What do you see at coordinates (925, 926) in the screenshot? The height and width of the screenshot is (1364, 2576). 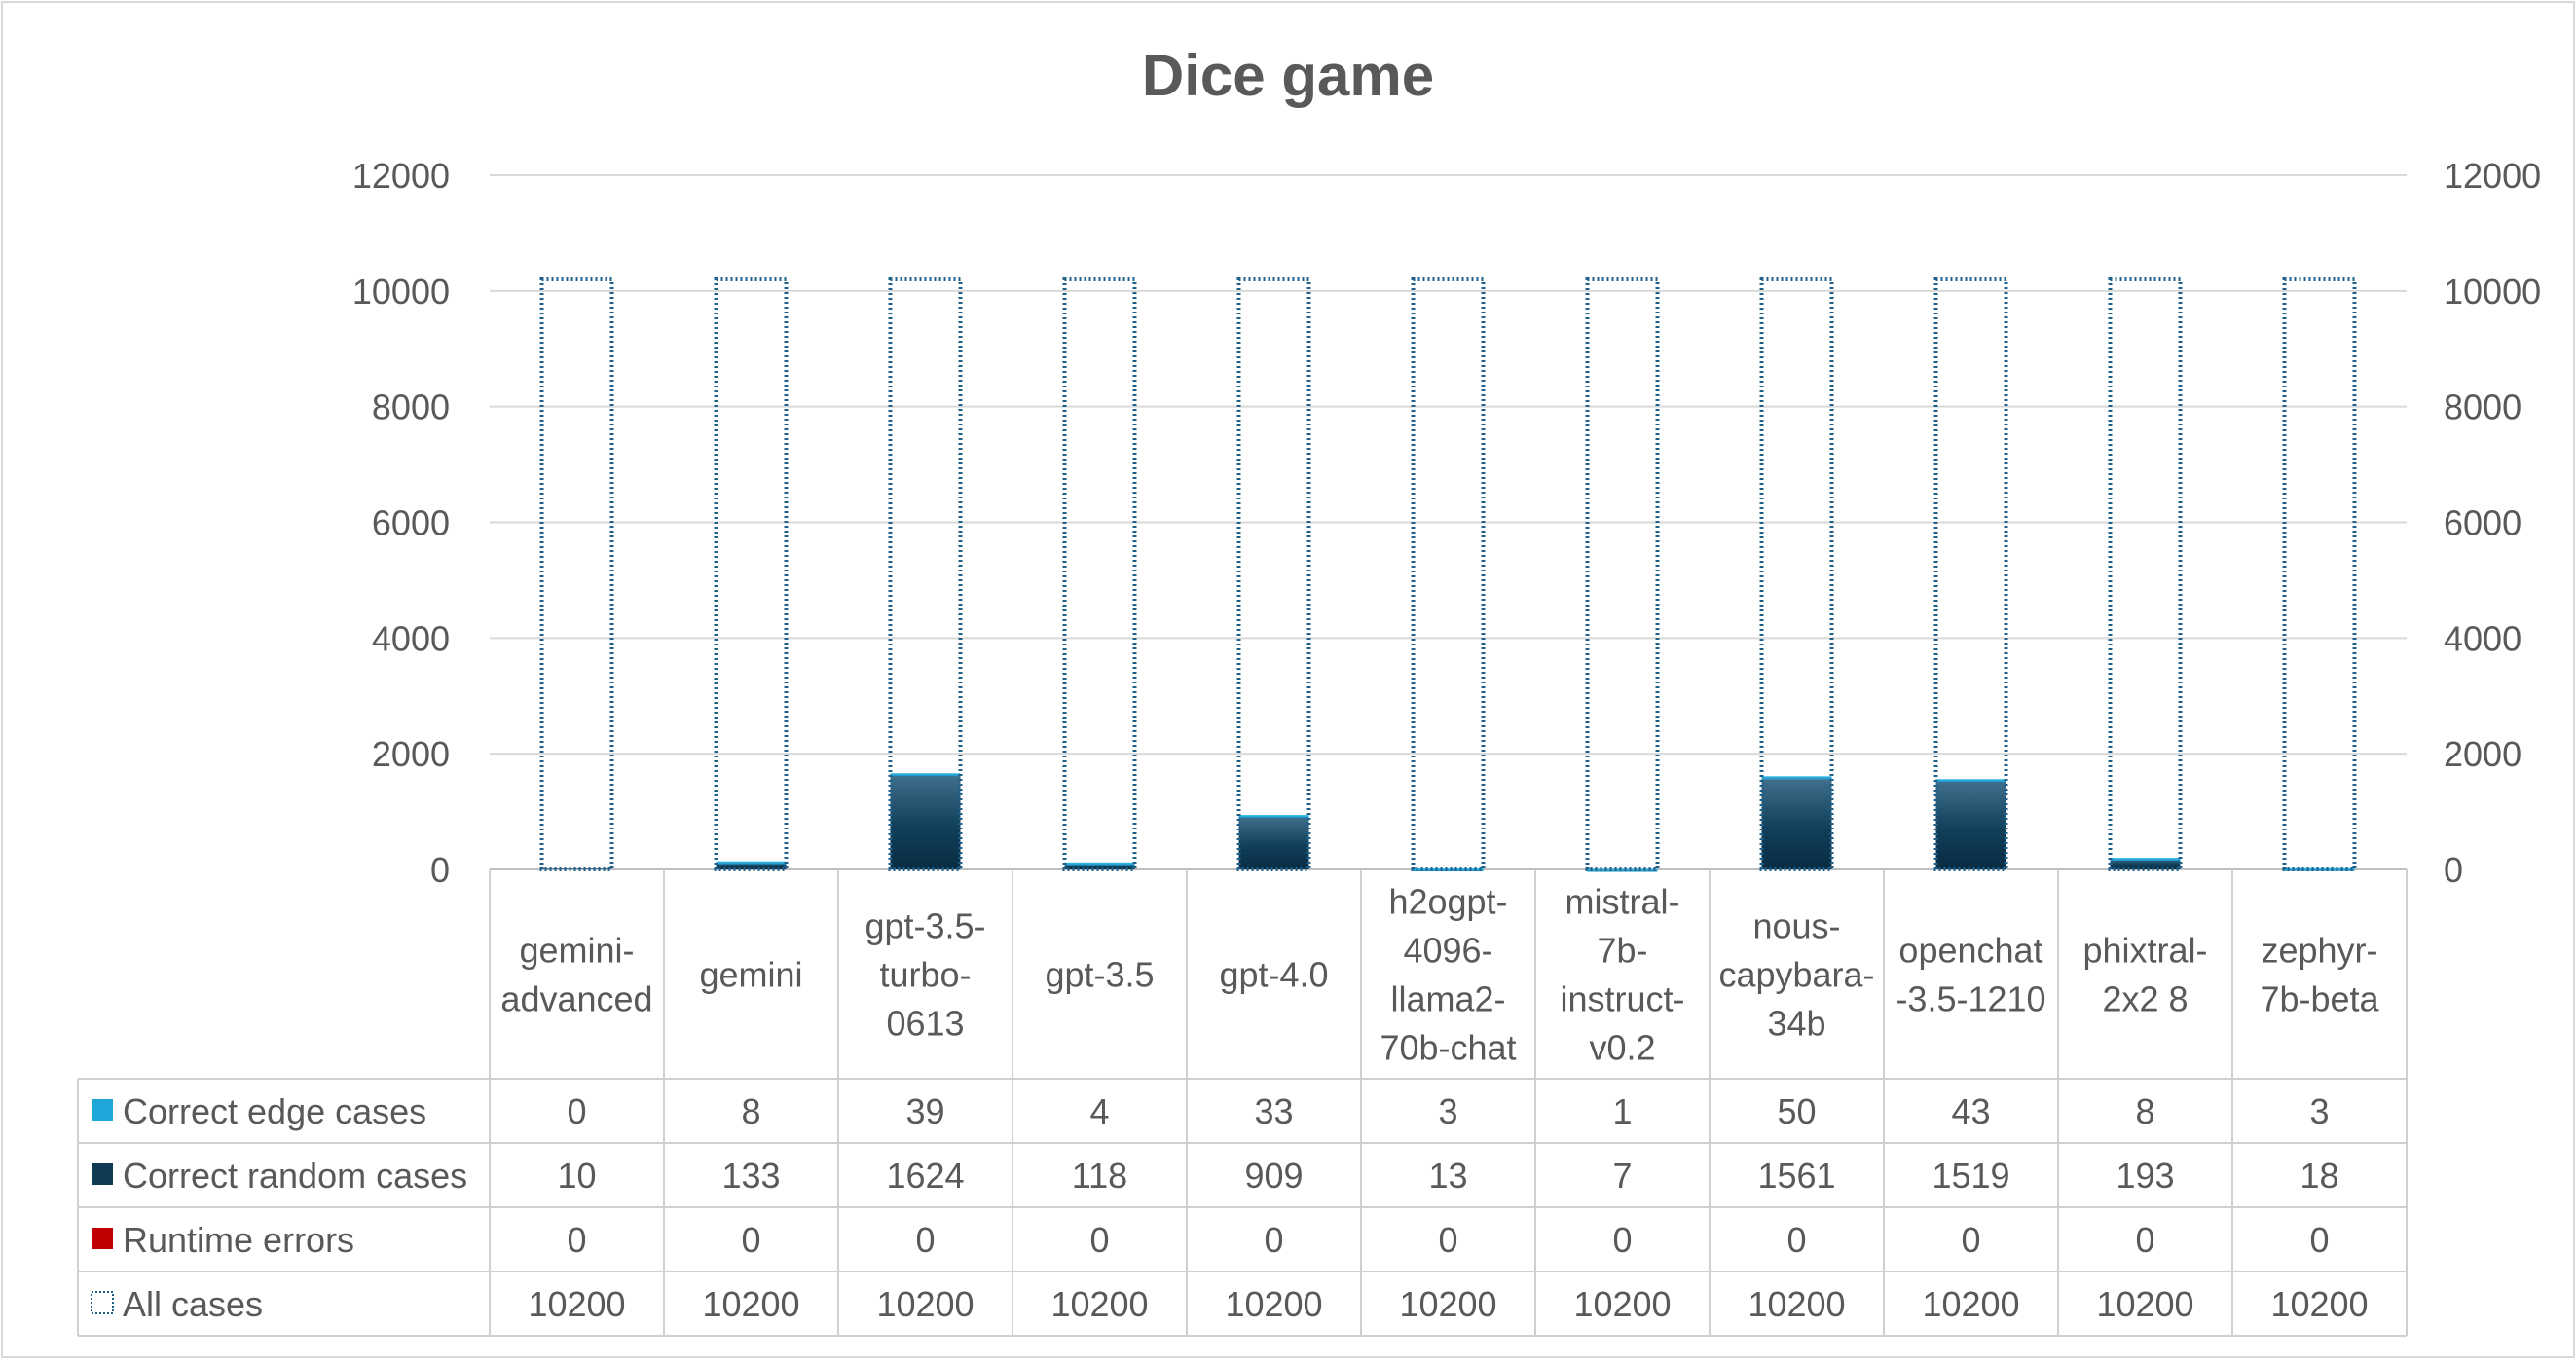 I see `category-label-line: gpt-3.5-` at bounding box center [925, 926].